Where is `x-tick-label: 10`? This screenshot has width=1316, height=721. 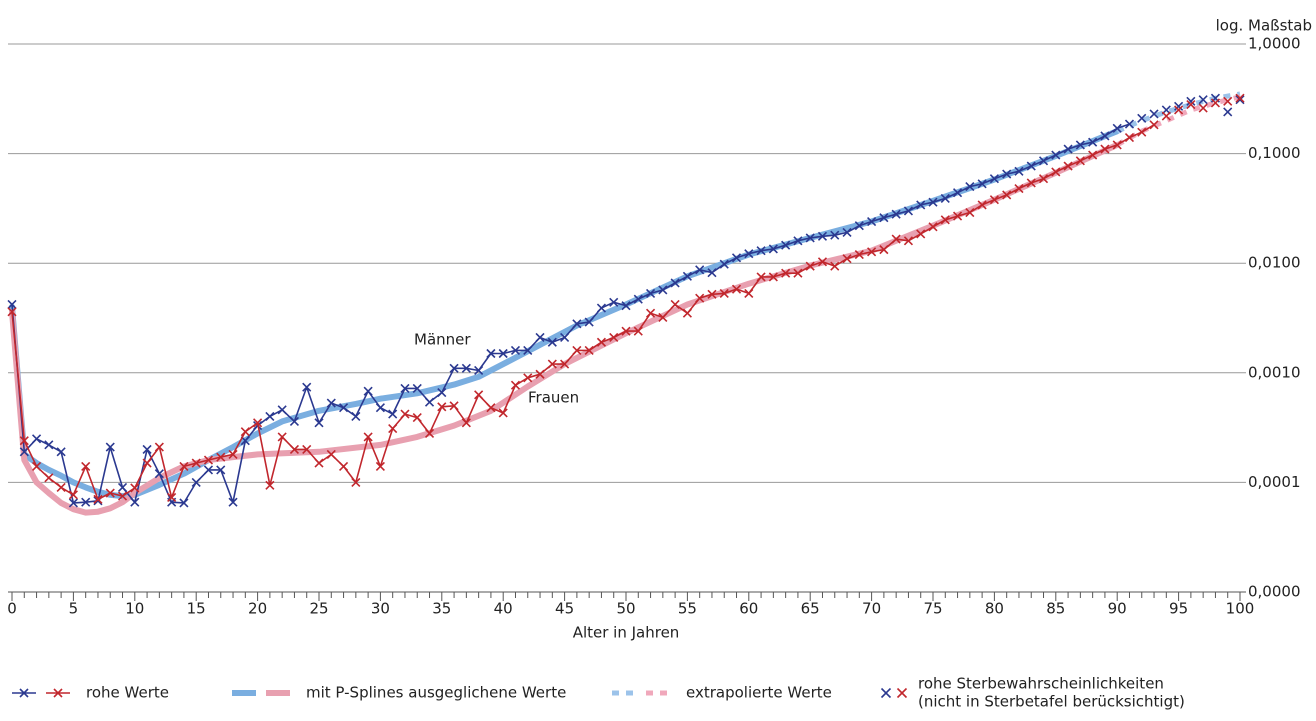
x-tick-label: 10 is located at coordinates (134, 609).